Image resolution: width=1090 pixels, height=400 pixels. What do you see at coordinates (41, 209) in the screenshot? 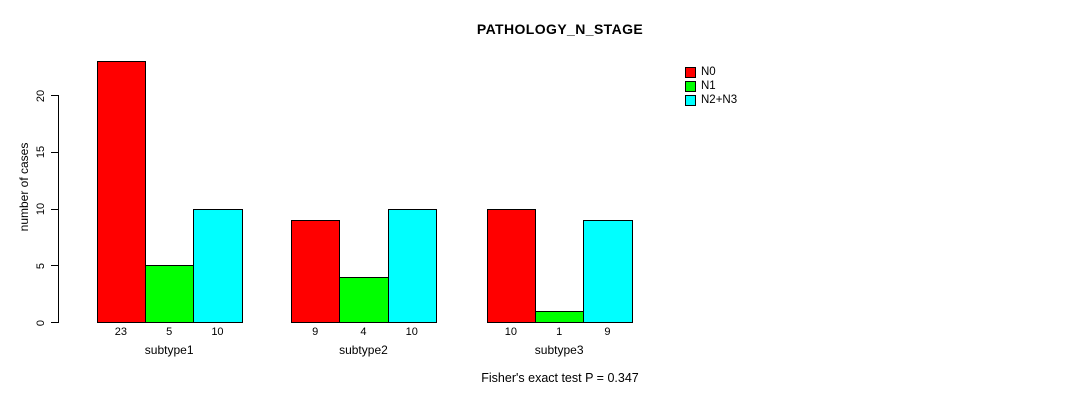
I see `y-tick-label: 10` at bounding box center [41, 209].